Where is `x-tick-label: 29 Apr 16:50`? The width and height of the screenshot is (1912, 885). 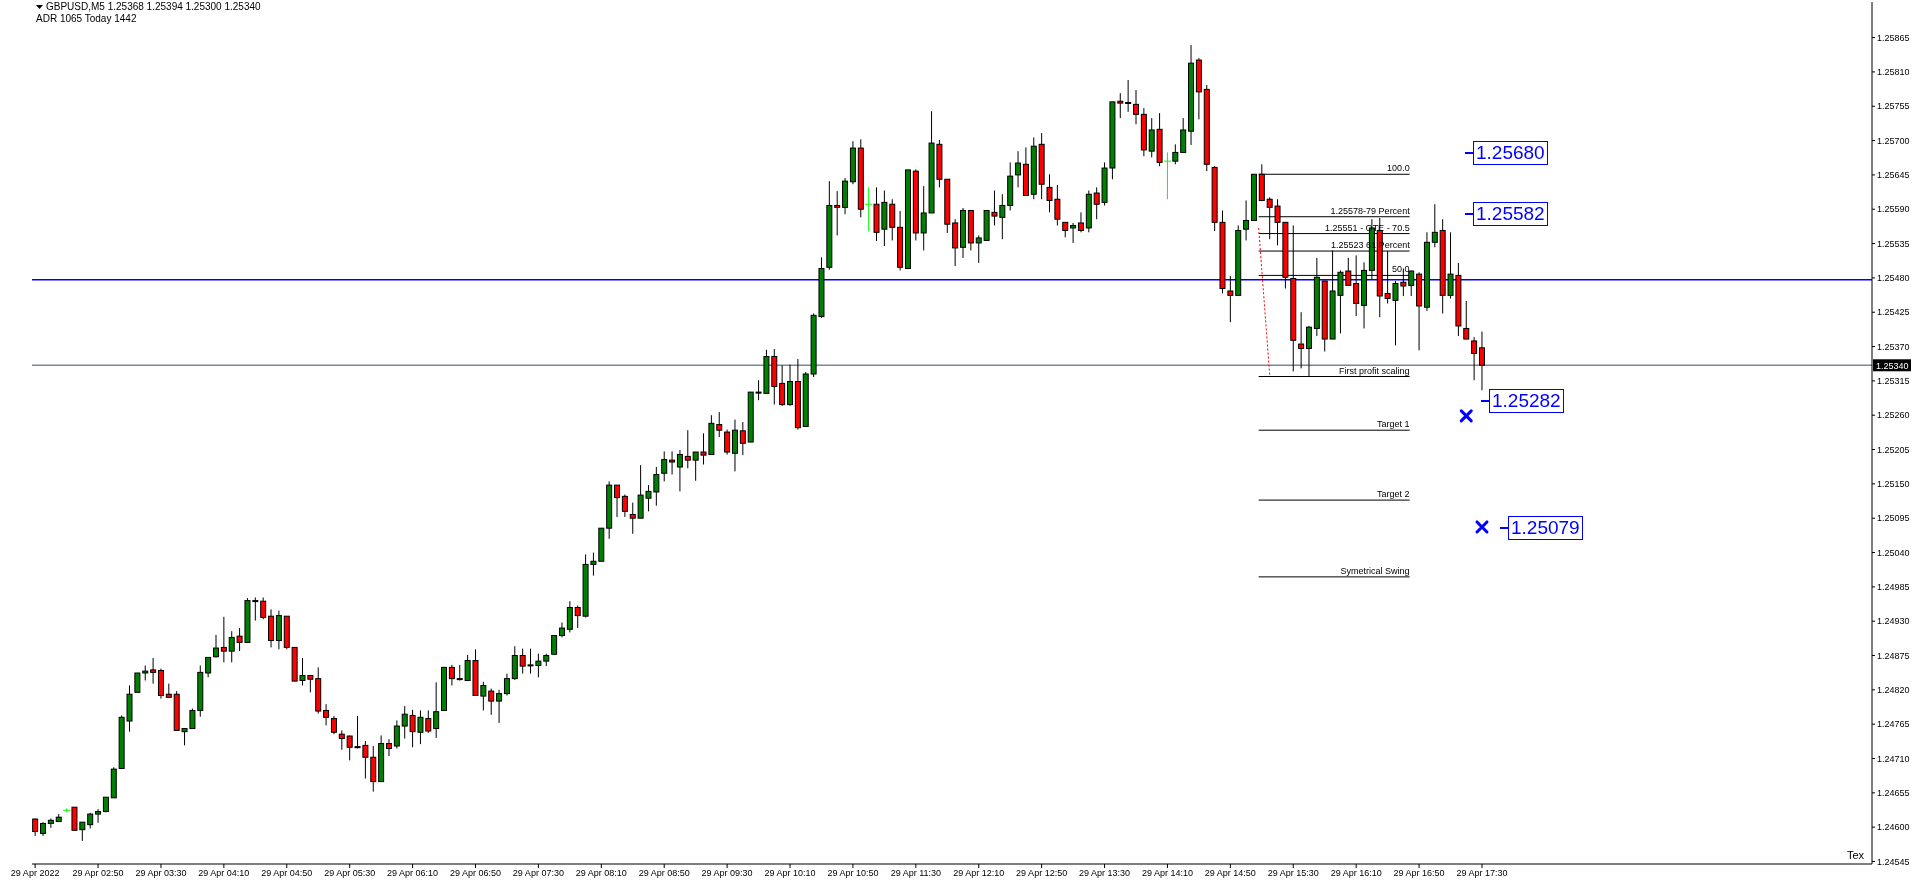 x-tick-label: 29 Apr 16:50 is located at coordinates (1419, 873).